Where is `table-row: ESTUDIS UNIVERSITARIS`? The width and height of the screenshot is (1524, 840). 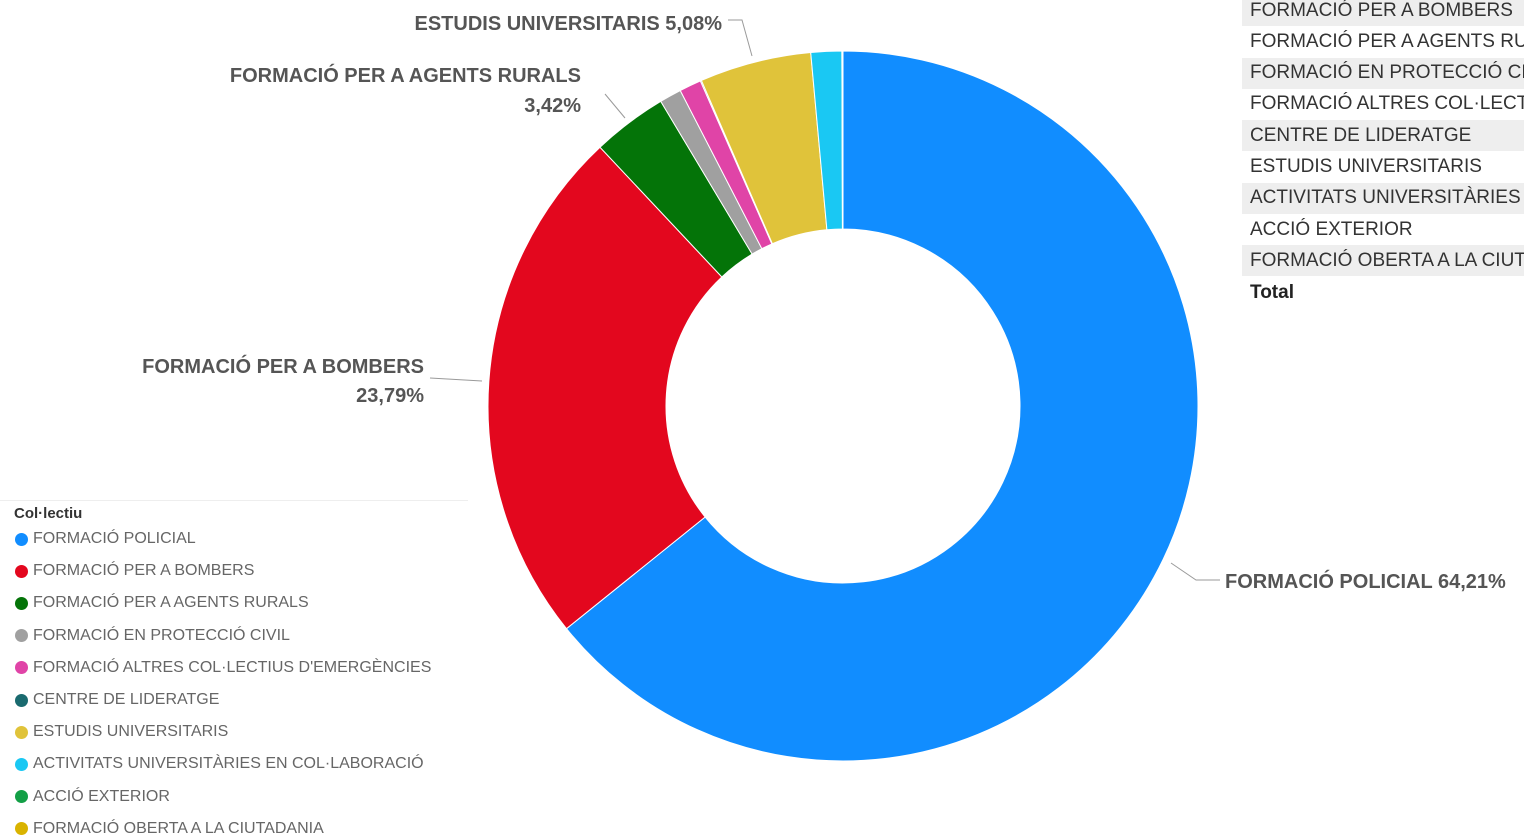 table-row: ESTUDIS UNIVERSITARIS is located at coordinates (1383, 167).